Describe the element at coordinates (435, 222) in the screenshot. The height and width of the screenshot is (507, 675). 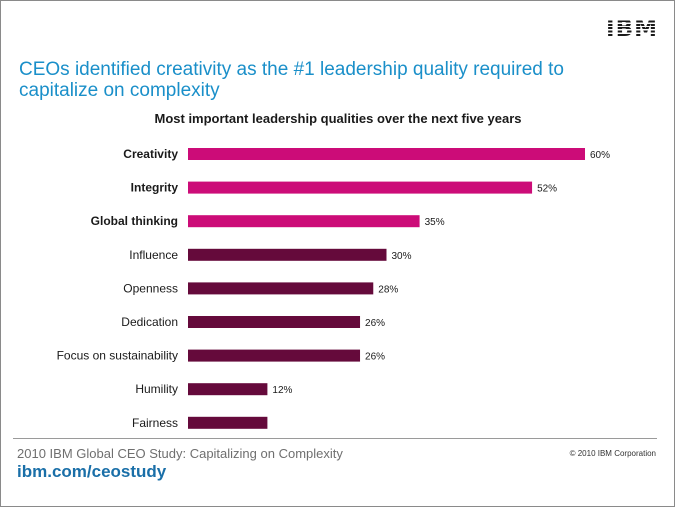
I see `value-label: 35%` at that location.